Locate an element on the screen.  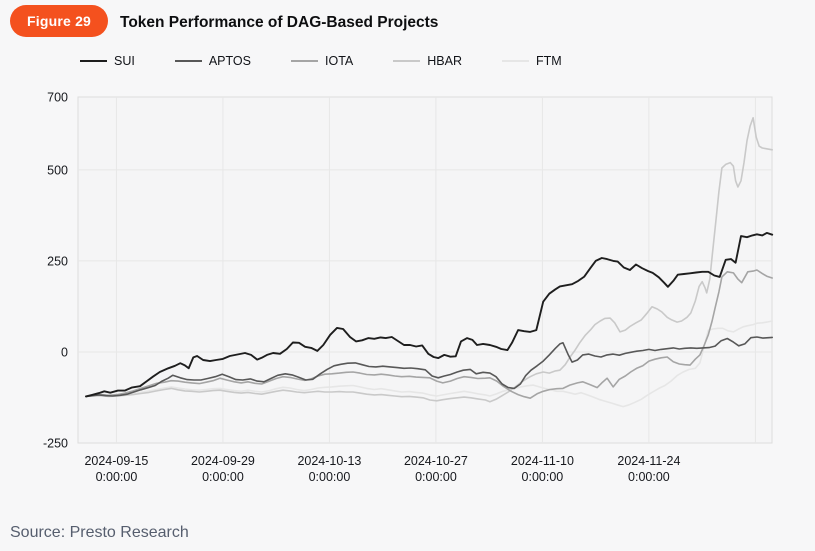
legend-item-hbar: HBAR is located at coordinates (427, 61).